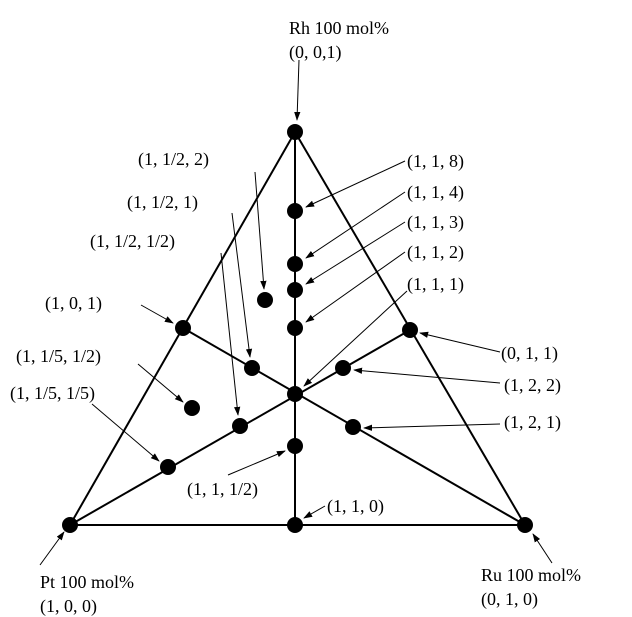  I want to click on label-1-1-1: (1, 1, 1), so click(435, 284).